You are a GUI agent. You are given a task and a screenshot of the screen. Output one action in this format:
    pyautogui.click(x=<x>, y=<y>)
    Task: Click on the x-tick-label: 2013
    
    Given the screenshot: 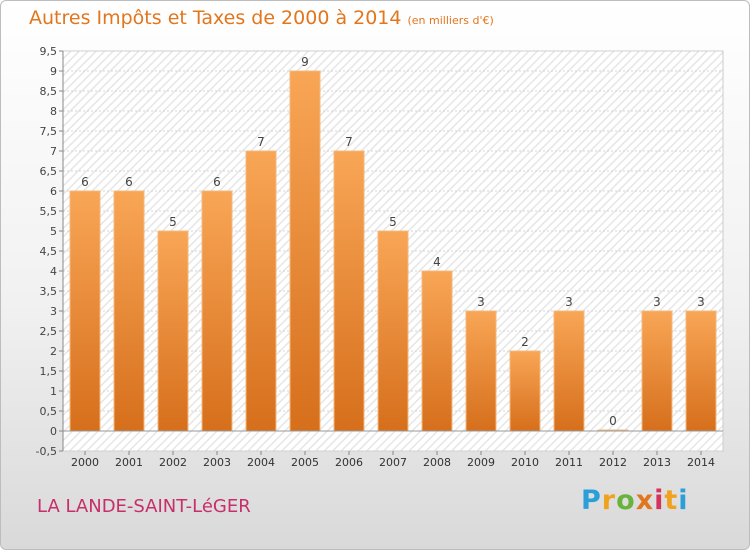 What is the action you would take?
    pyautogui.click(x=657, y=462)
    